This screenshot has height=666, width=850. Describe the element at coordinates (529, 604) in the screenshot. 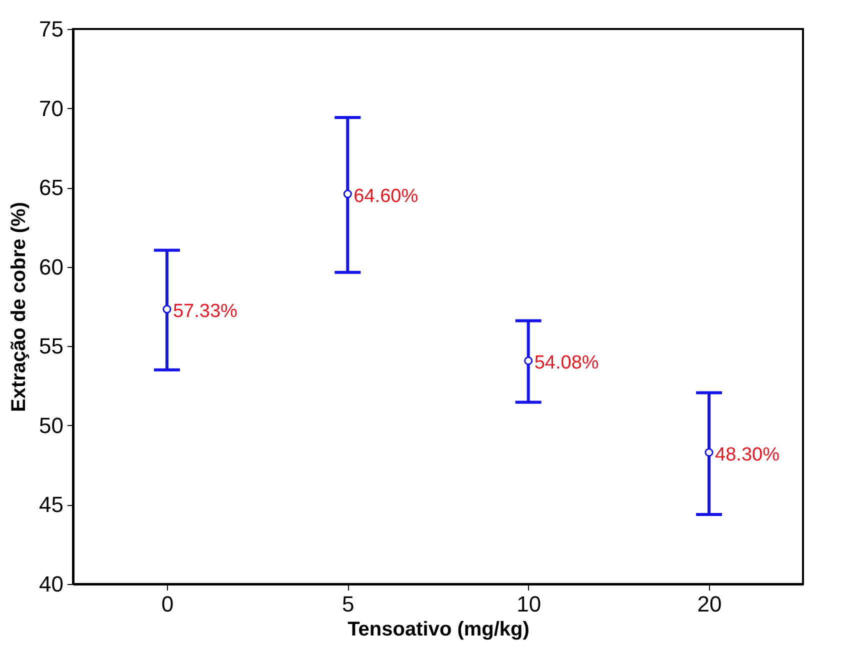

I see `x-tick-label: 10` at that location.